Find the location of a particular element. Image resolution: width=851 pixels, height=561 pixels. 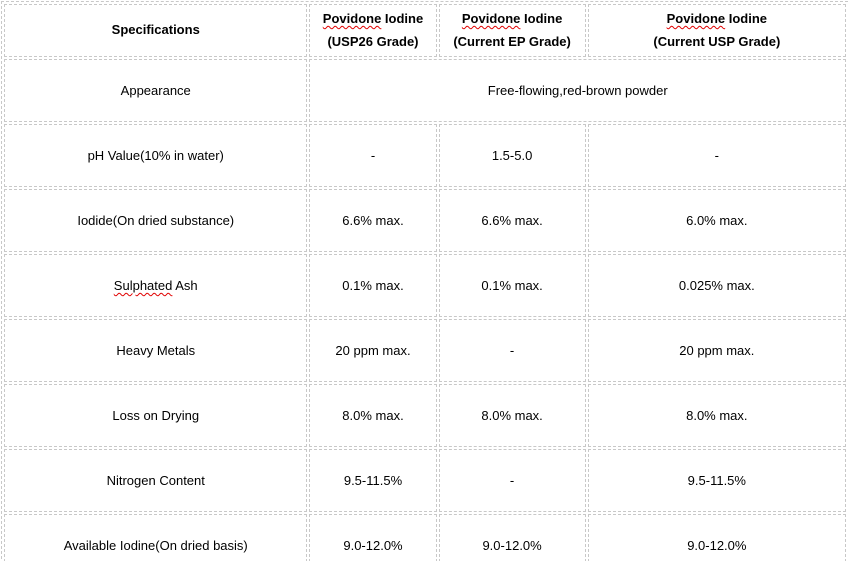

header-col-usp26-line1: Povidone Iodine is located at coordinates (373, 18).